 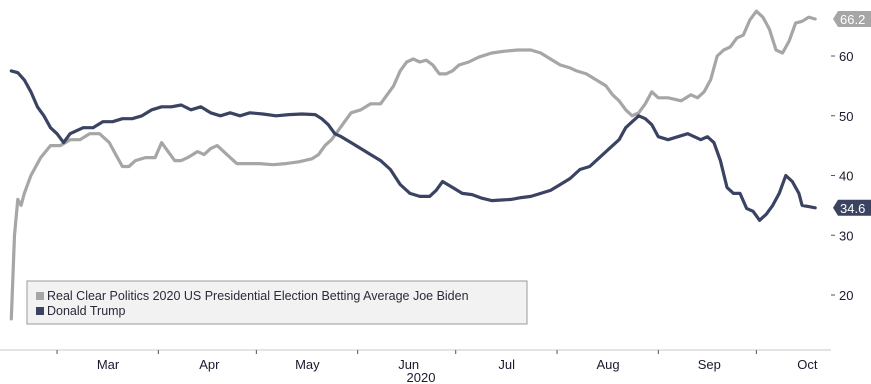 I want to click on end-tag-biden: 66.2, so click(x=852, y=18).